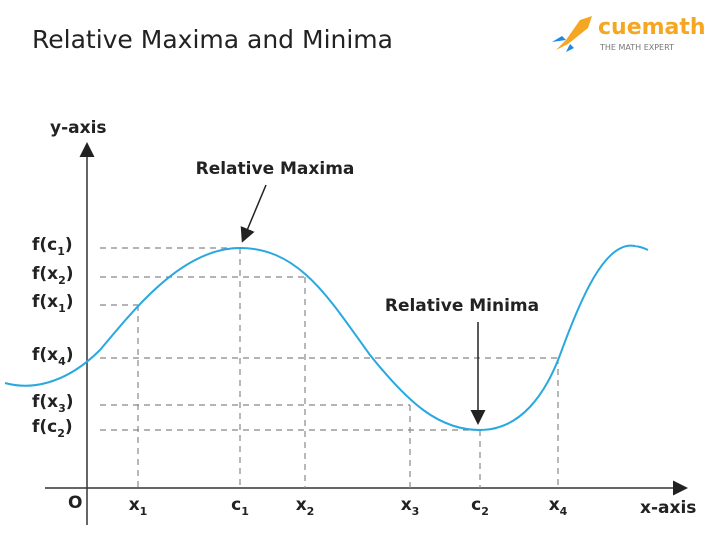  What do you see at coordinates (212, 39) in the screenshot?
I see `title: Relative Maxima and Minima` at bounding box center [212, 39].